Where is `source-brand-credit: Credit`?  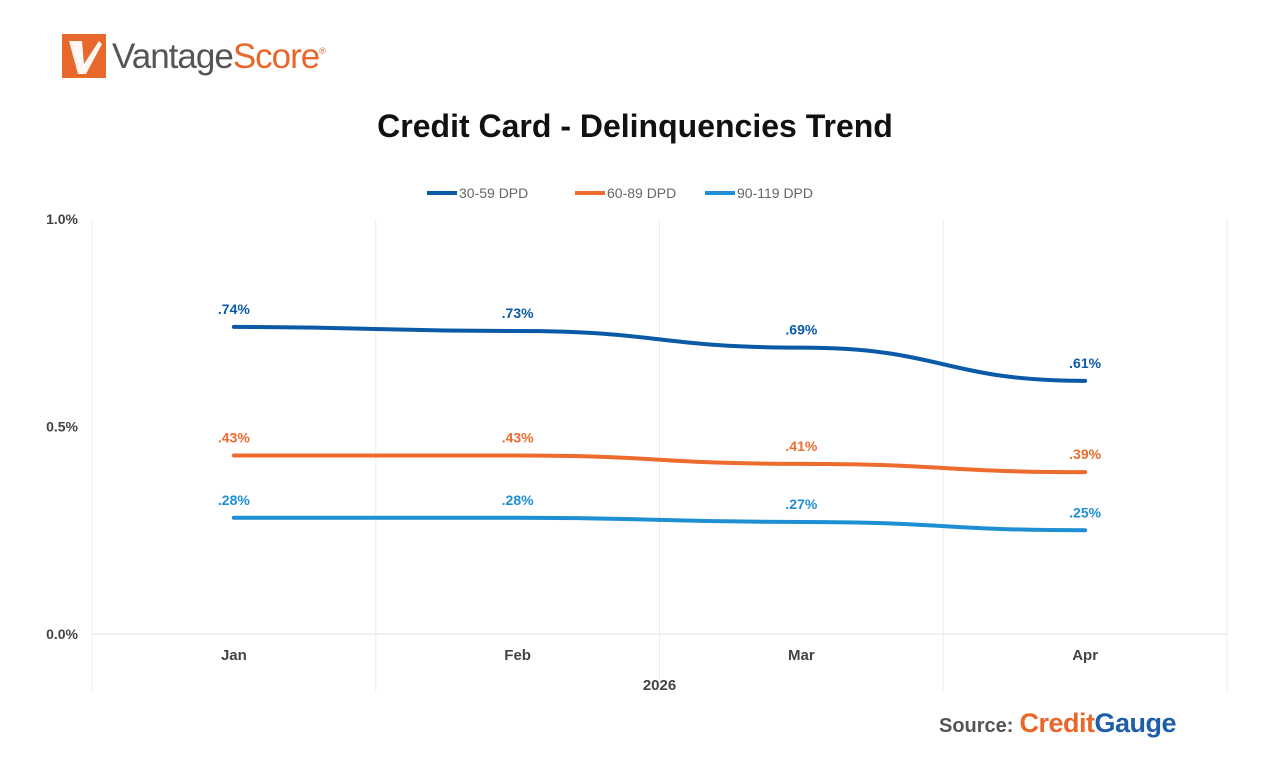
source-brand-credit: Credit is located at coordinates (1057, 723).